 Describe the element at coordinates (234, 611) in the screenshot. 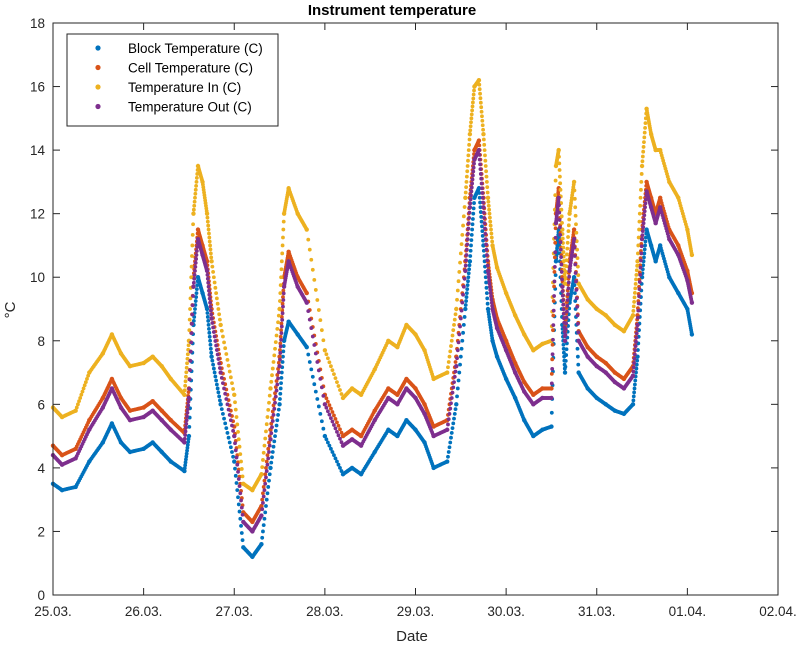

I see `x-tick-label: 27.03.` at that location.